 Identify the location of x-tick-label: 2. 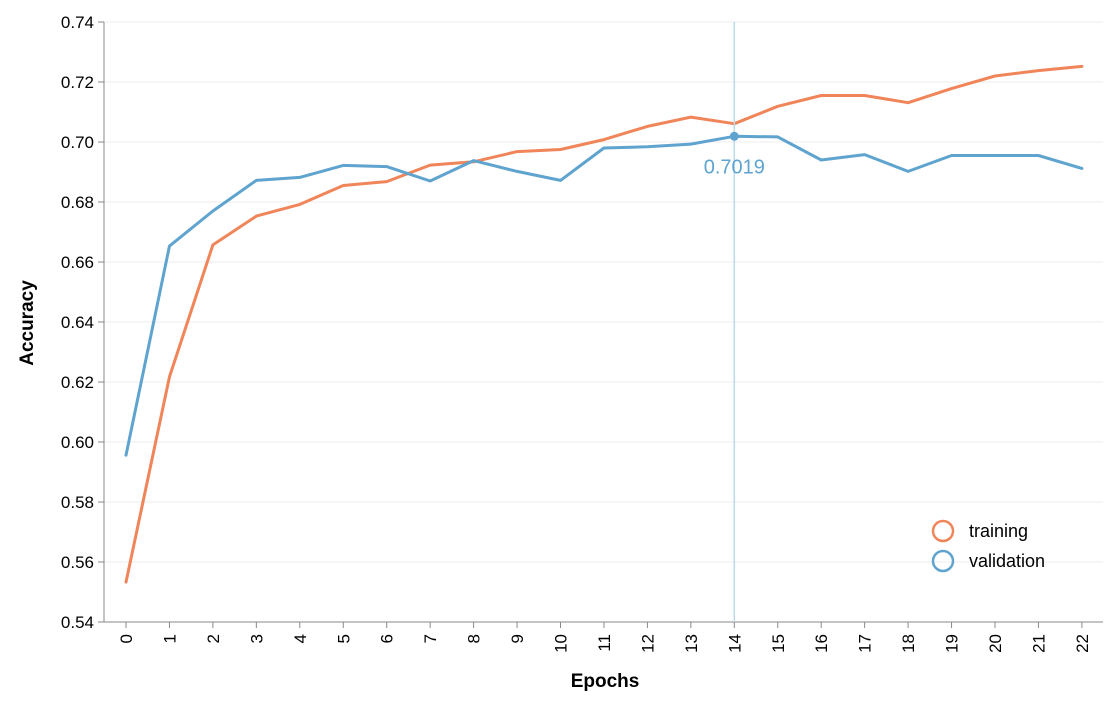
(213, 638).